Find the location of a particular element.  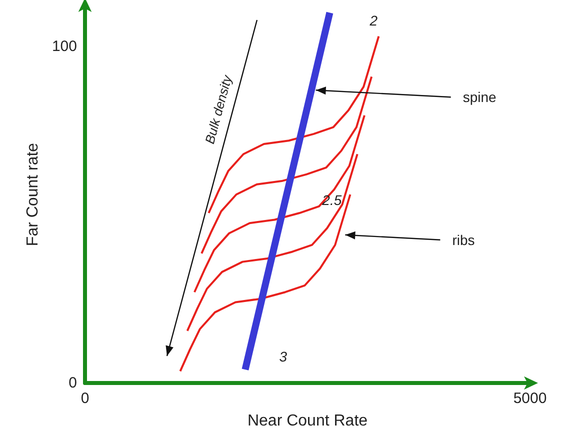

annotation: ribs is located at coordinates (463, 240).